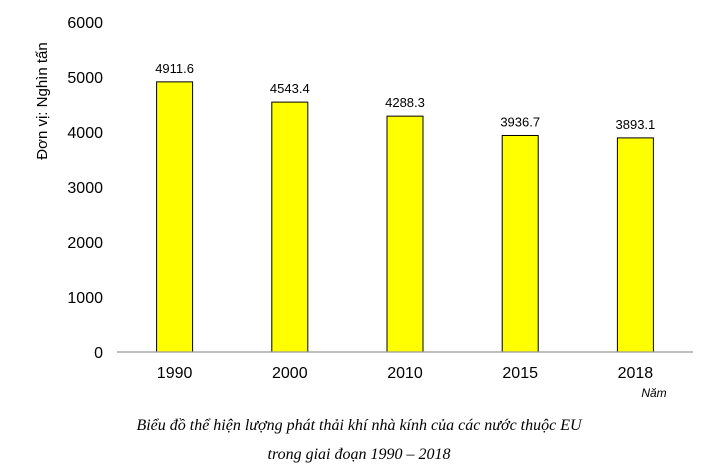 This screenshot has width=718, height=473. I want to click on chart-caption-line-2: trong giai đoạn 1990 – 2018, so click(359, 454).